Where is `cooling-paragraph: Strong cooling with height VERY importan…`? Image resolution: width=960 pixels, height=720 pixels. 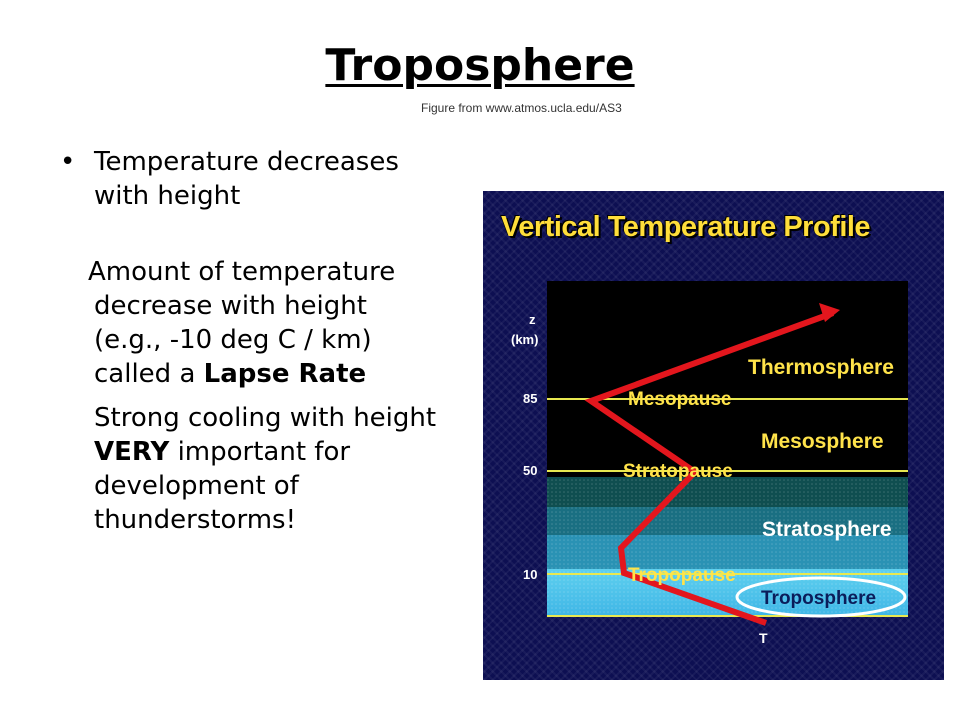
cooling-paragraph: Strong cooling with height VERY importan… is located at coordinates (267, 469).